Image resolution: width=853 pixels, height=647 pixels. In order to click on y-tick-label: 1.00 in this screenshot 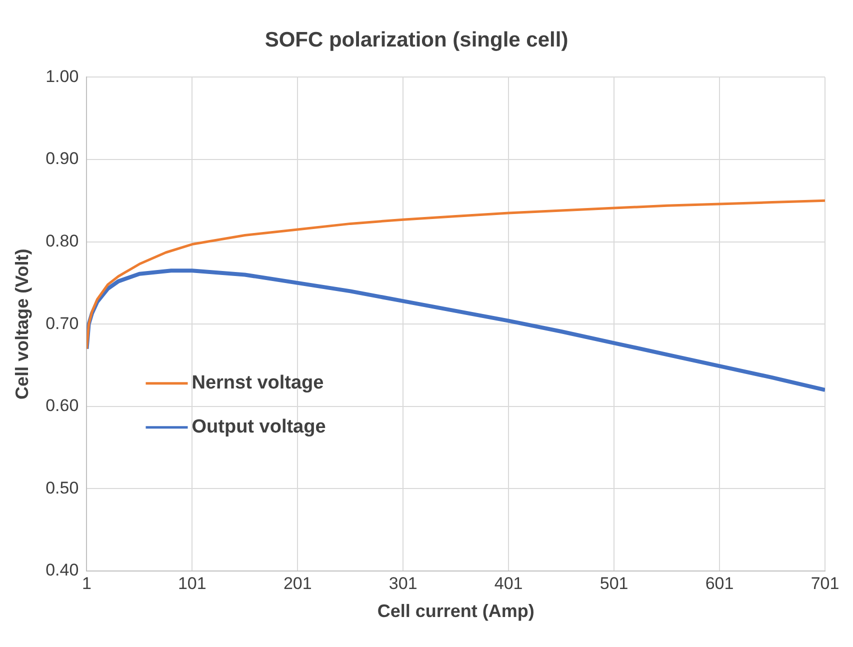, I will do `click(62, 76)`.